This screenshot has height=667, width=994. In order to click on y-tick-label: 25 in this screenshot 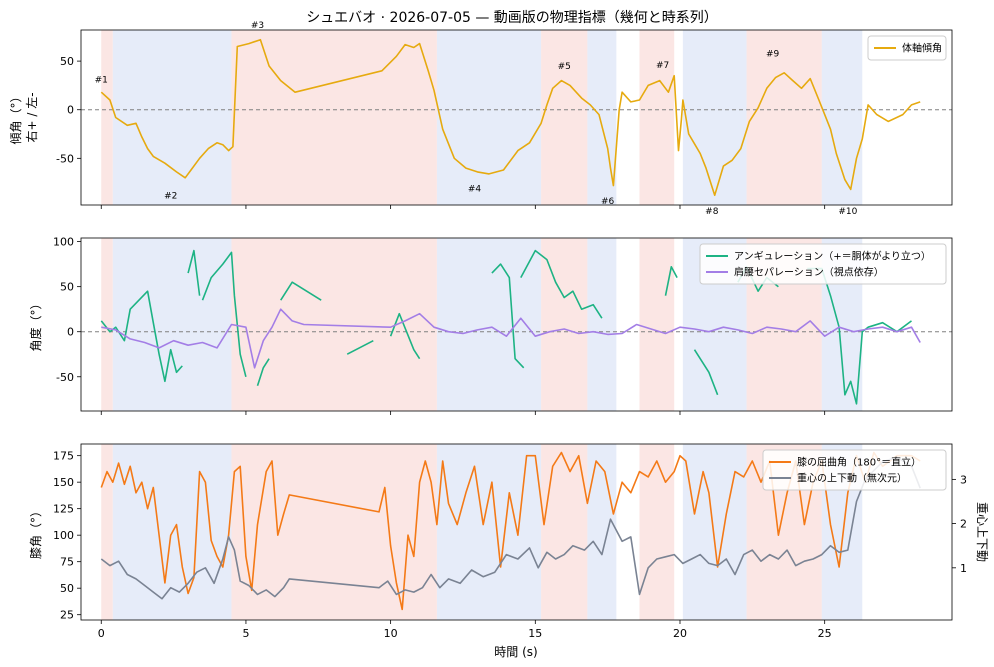, I will do `click(67, 615)`.